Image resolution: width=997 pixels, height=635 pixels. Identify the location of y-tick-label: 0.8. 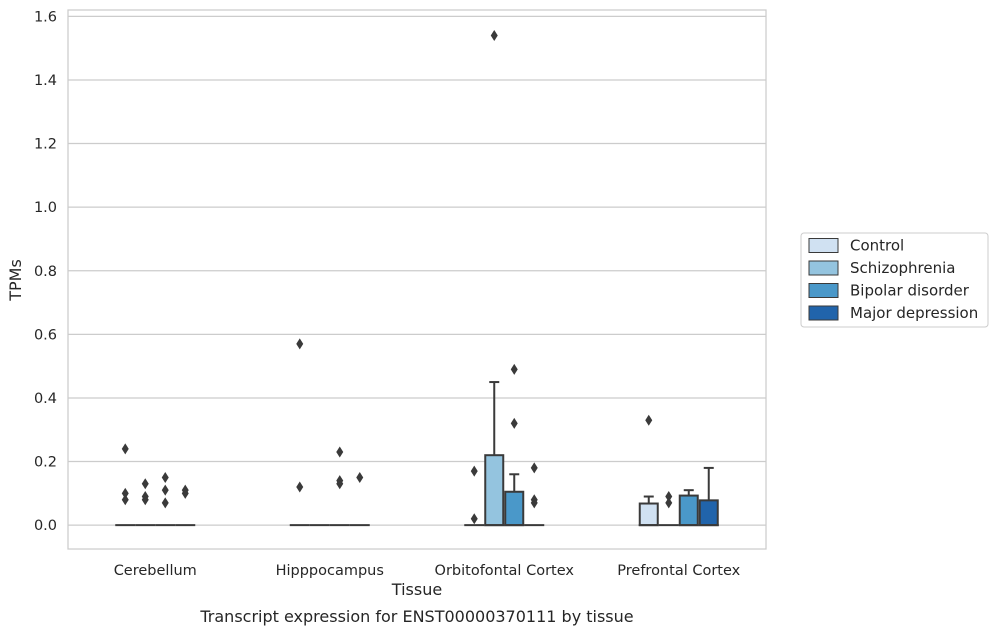
(45, 272).